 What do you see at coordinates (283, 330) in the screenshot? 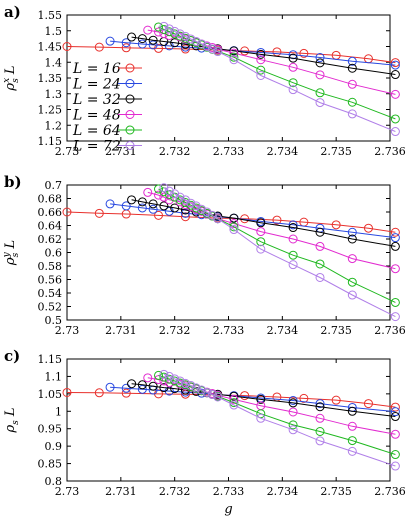
I see `x-tick-label: 2.734` at bounding box center [283, 330].